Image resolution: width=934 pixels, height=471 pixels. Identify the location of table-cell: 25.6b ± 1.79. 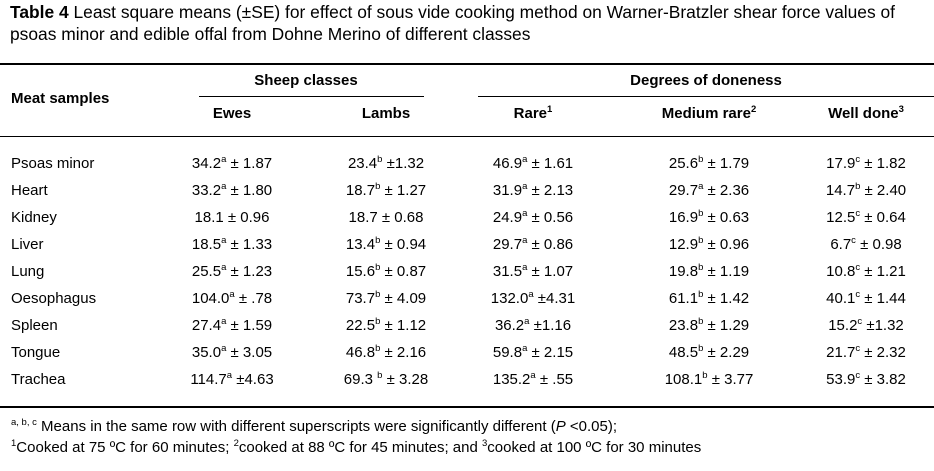
(709, 163).